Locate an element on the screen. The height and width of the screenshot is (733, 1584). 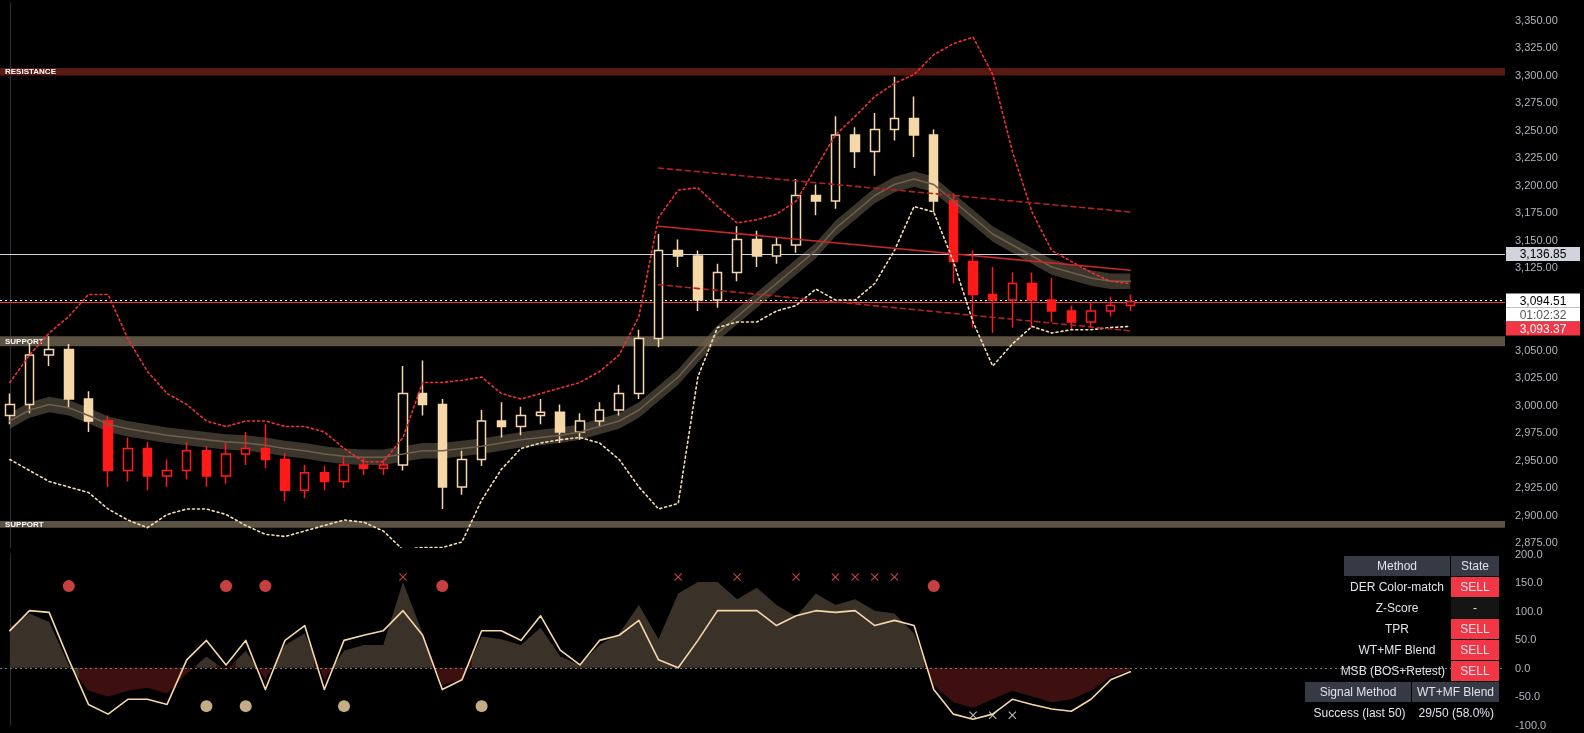
y-tick-label: 3,150.00 is located at coordinates (1536, 239).